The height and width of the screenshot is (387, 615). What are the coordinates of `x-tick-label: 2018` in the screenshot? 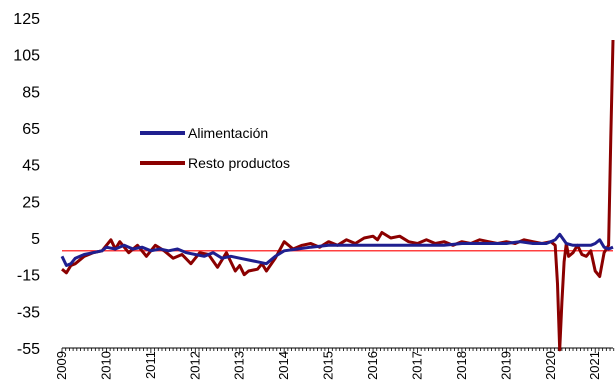 It's located at (461, 365).